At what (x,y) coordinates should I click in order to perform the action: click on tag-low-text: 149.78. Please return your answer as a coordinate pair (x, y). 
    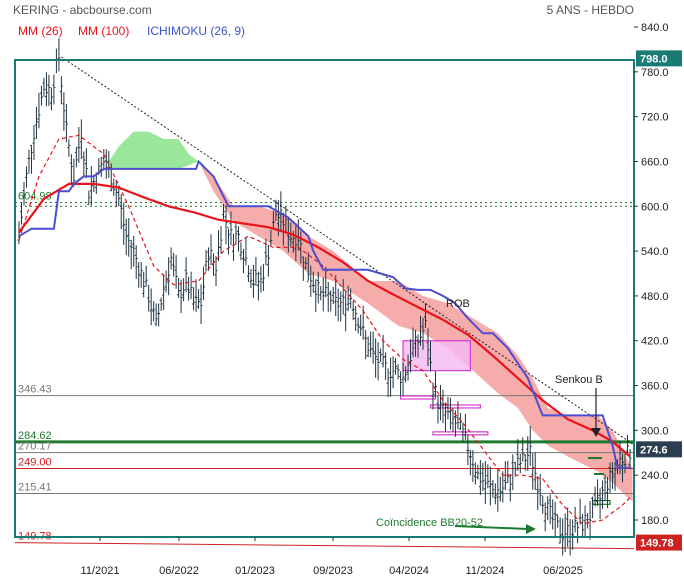
    Looking at the image, I should click on (657, 544).